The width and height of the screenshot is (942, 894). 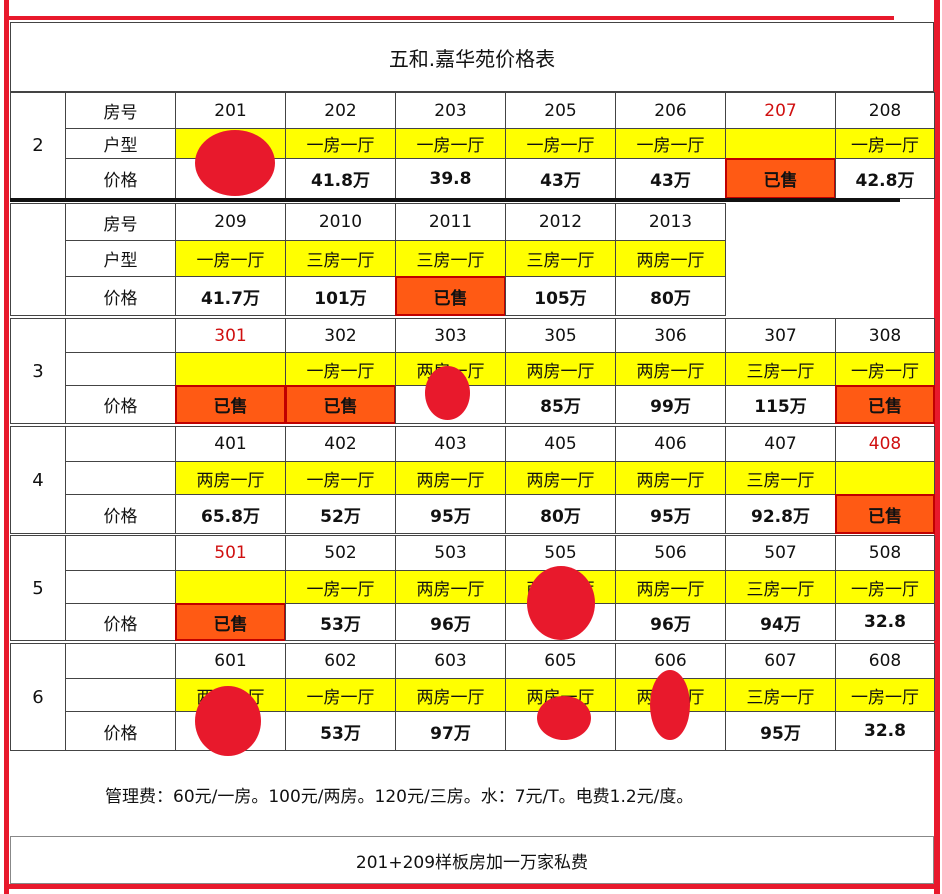 What do you see at coordinates (230, 553) in the screenshot?
I see `room-number: 501` at bounding box center [230, 553].